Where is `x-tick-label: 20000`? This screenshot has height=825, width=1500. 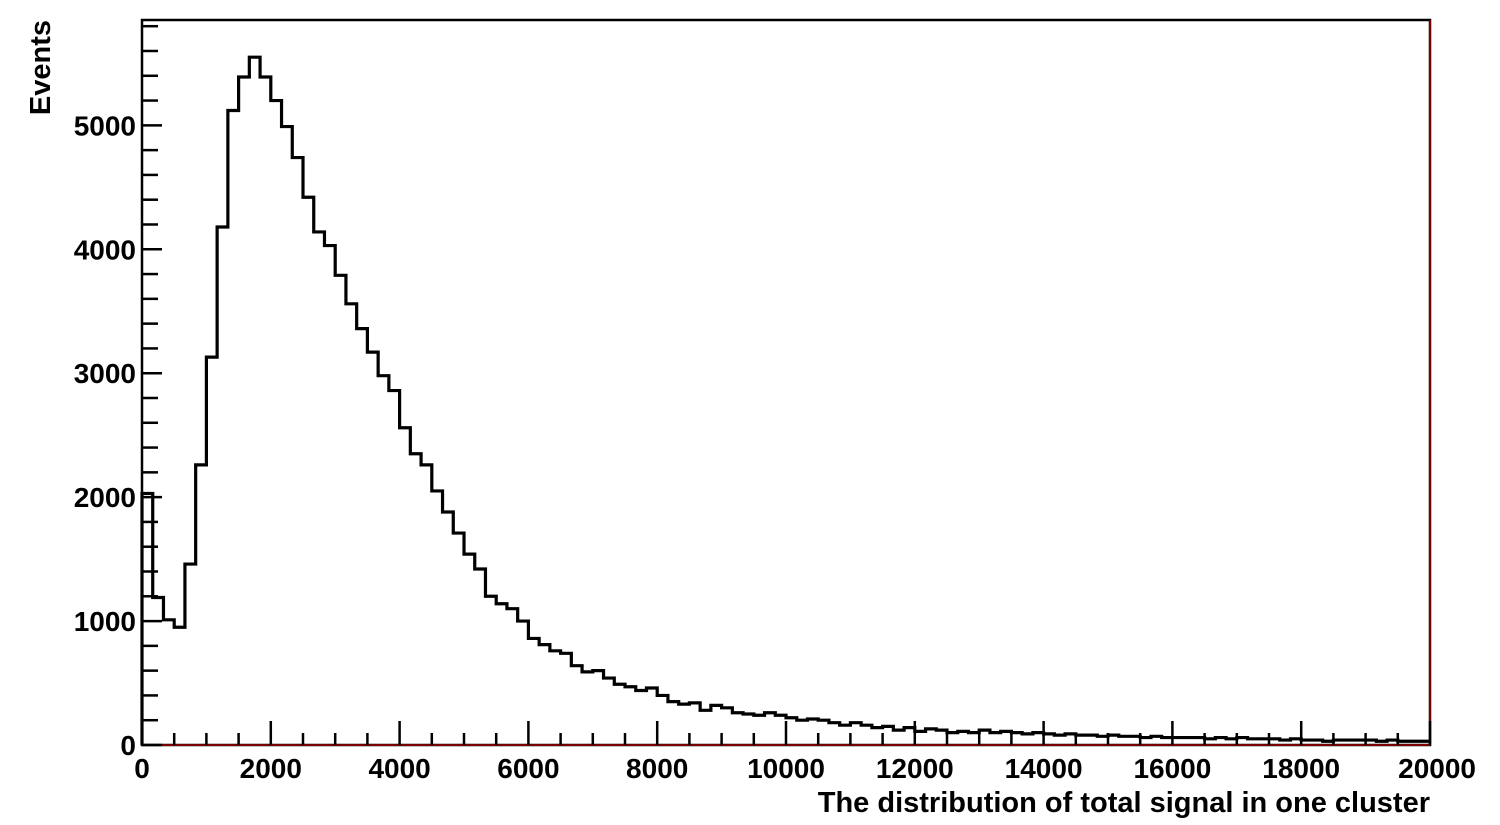
x-tick-label: 20000 is located at coordinates (1437, 768).